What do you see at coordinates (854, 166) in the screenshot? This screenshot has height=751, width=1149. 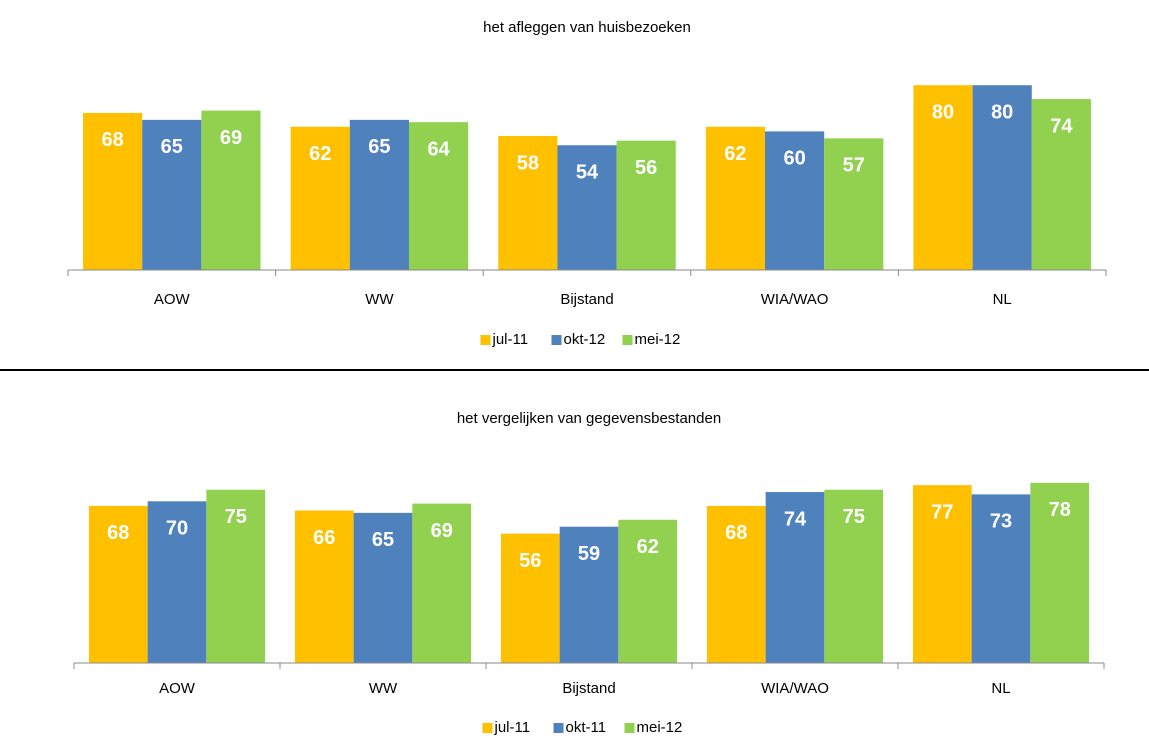 I see `data-label: 57` at bounding box center [854, 166].